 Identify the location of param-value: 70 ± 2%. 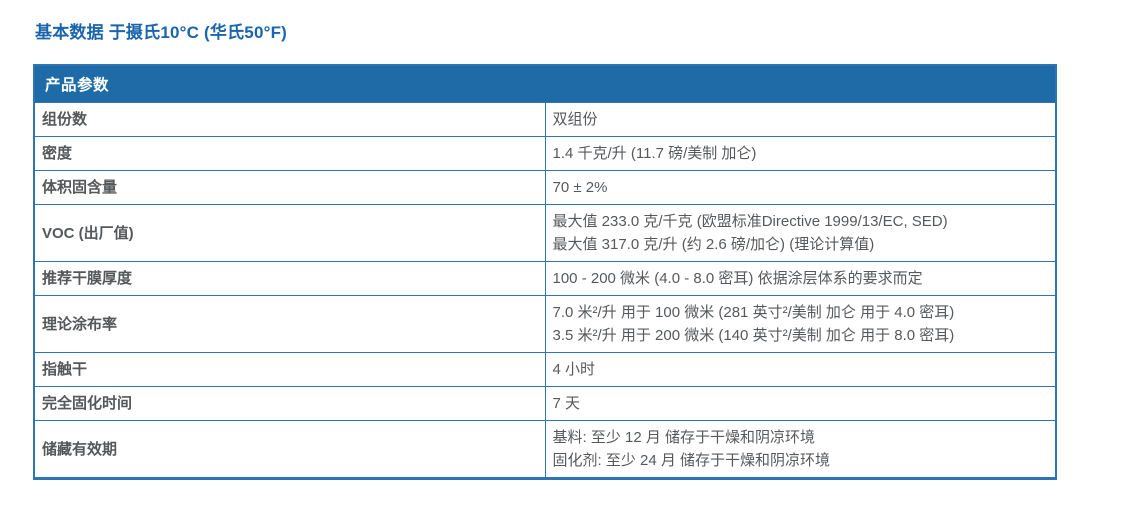
(800, 187).